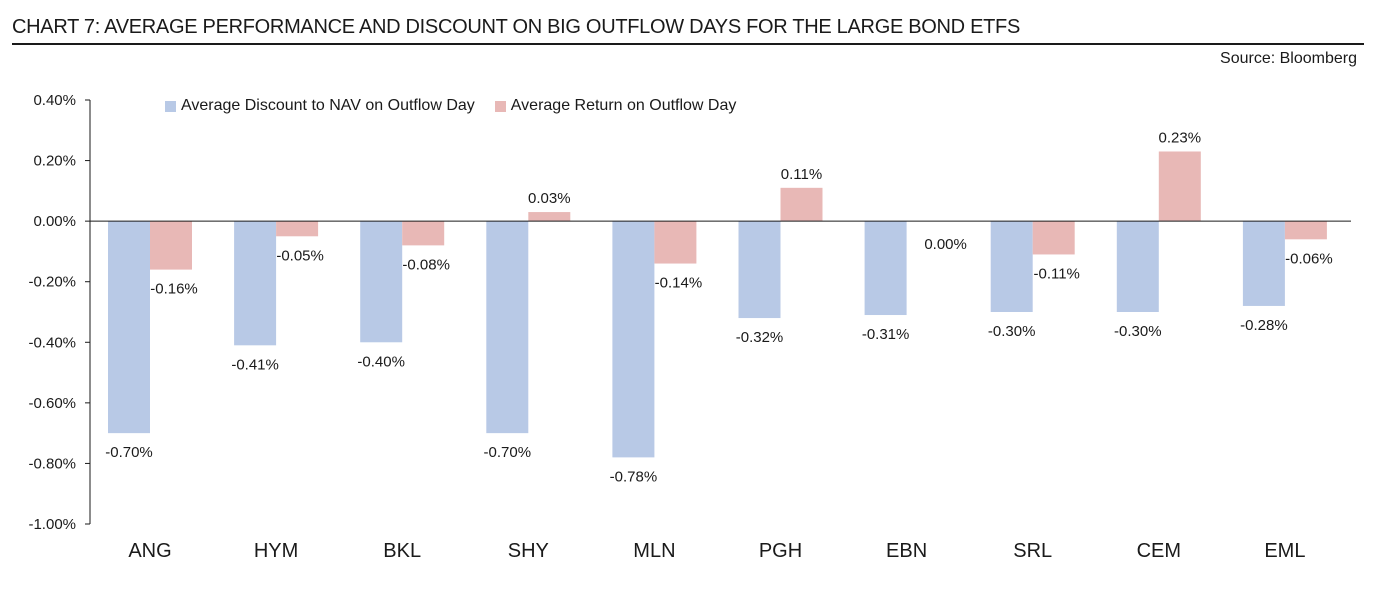 Image resolution: width=1381 pixels, height=596 pixels. What do you see at coordinates (300, 255) in the screenshot?
I see `data-label: -0.05%` at bounding box center [300, 255].